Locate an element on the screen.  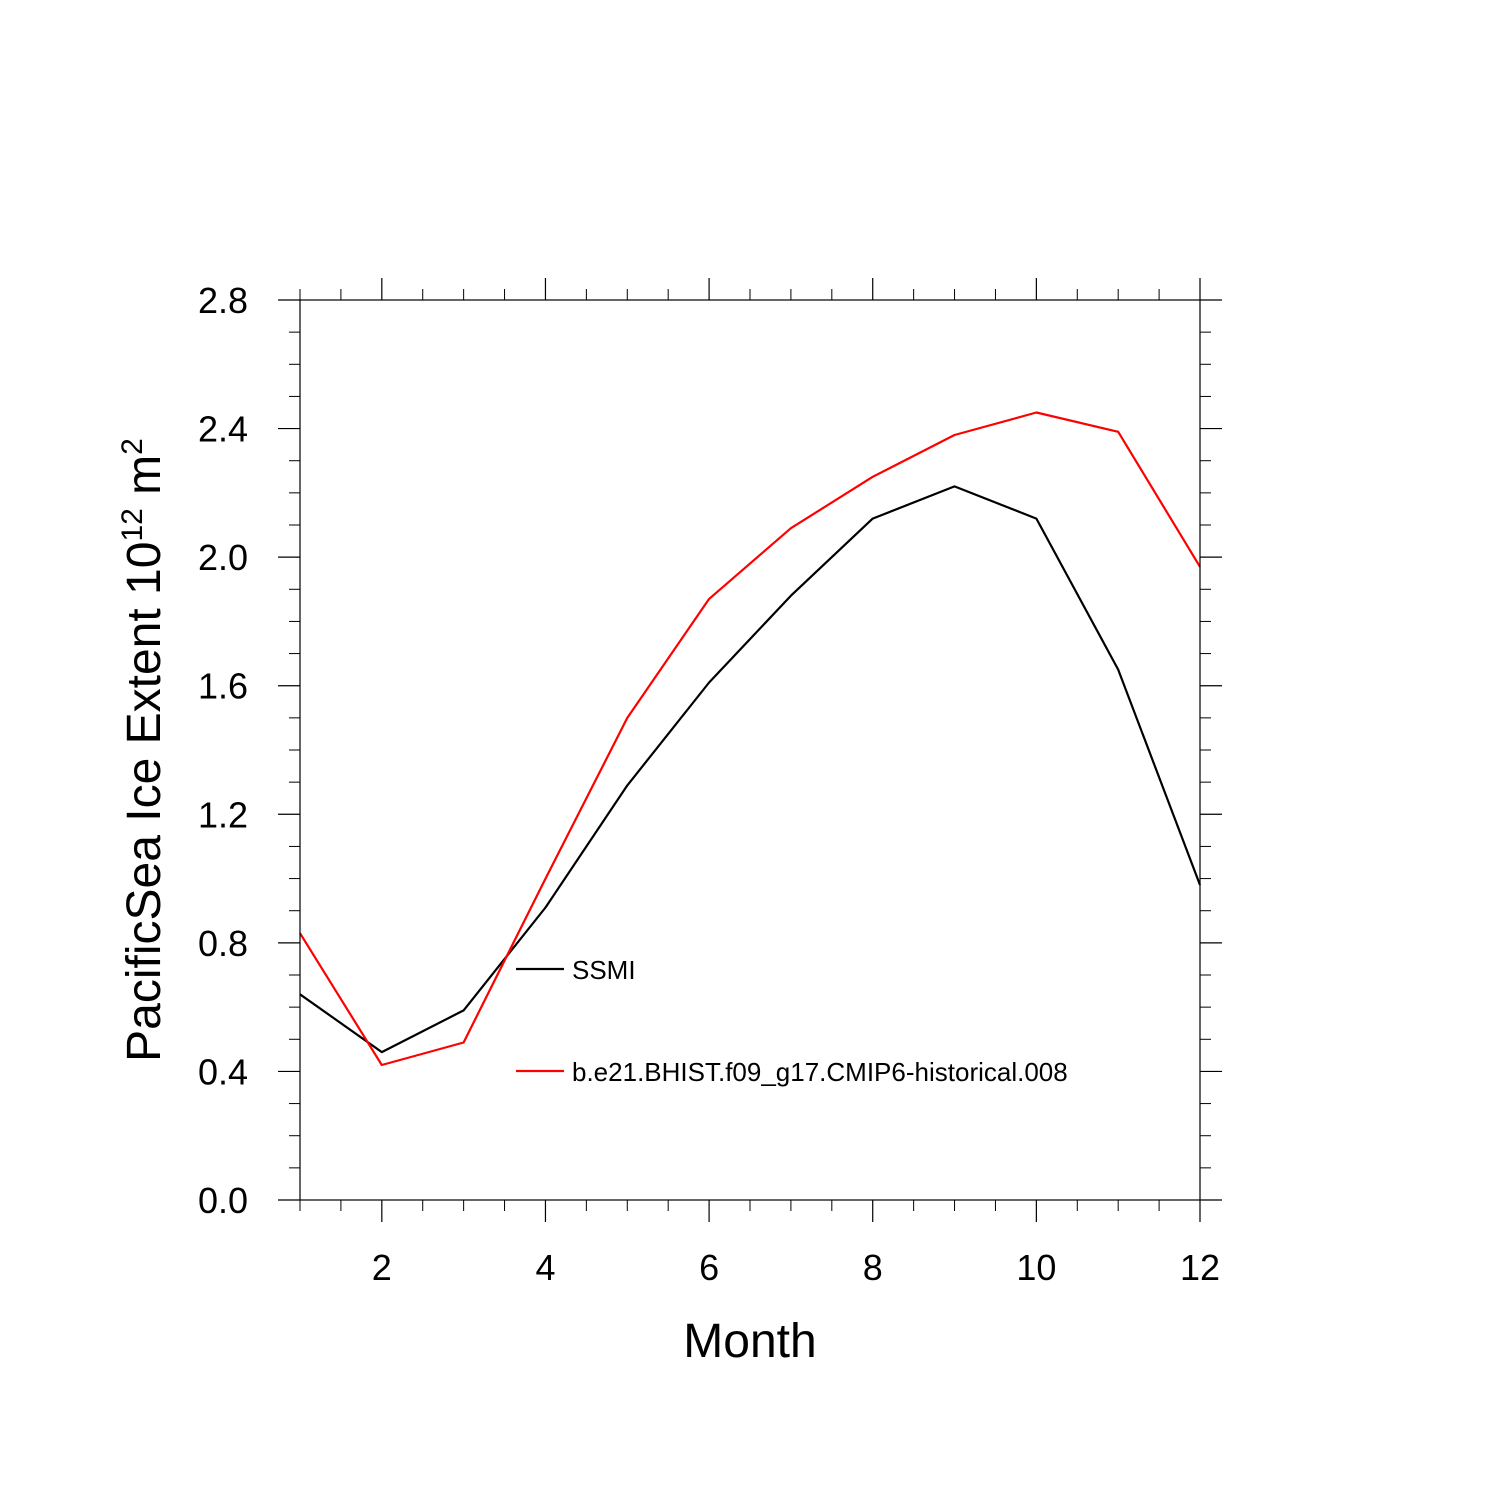
y-tick-label: 1.6 is located at coordinates (223, 686).